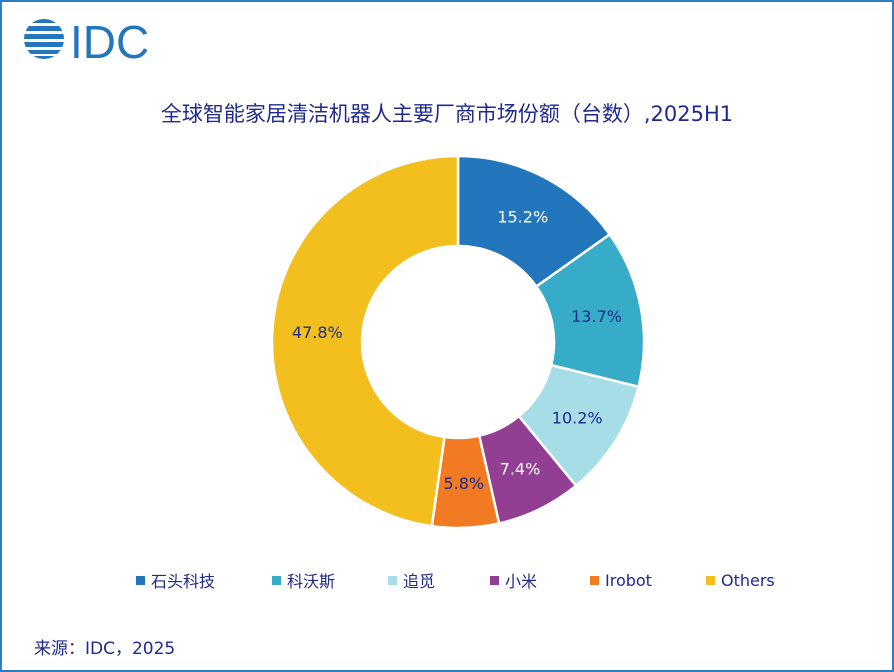  I want to click on legend-label: 追觅, so click(419, 581).